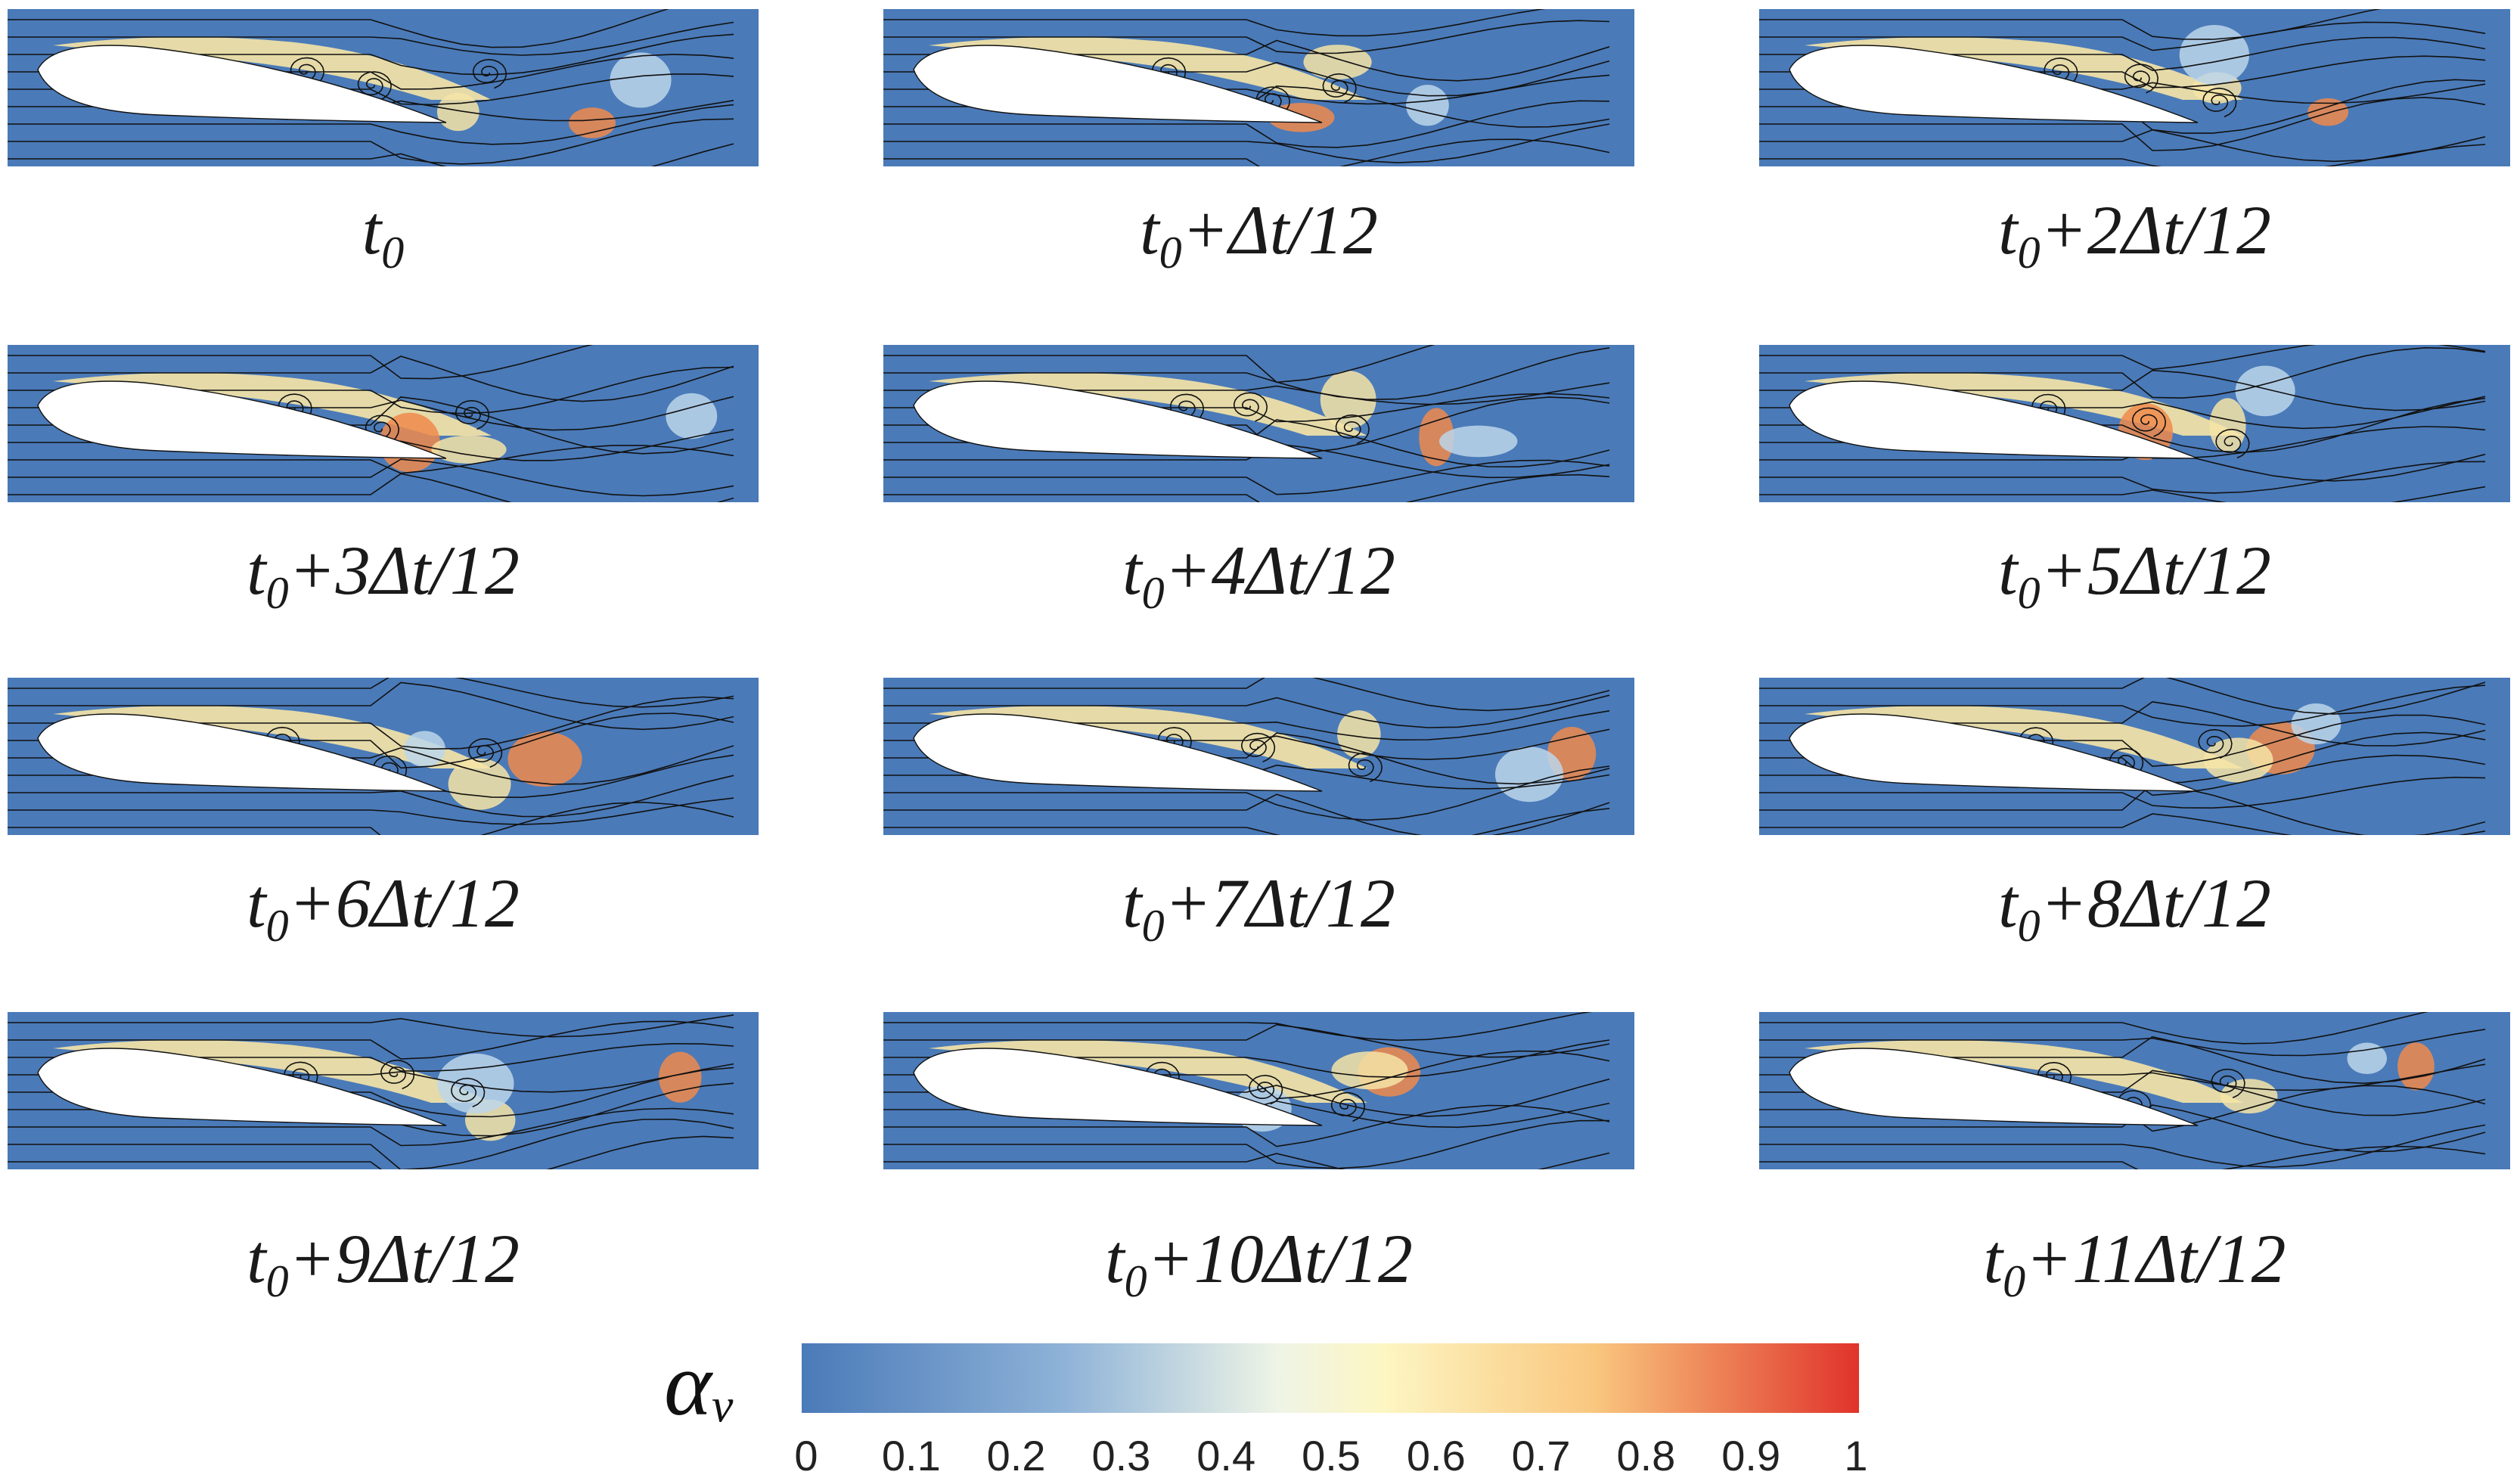  Describe the element at coordinates (383, 908) in the screenshot. I see `time-label: t0+6Δt/12` at that location.